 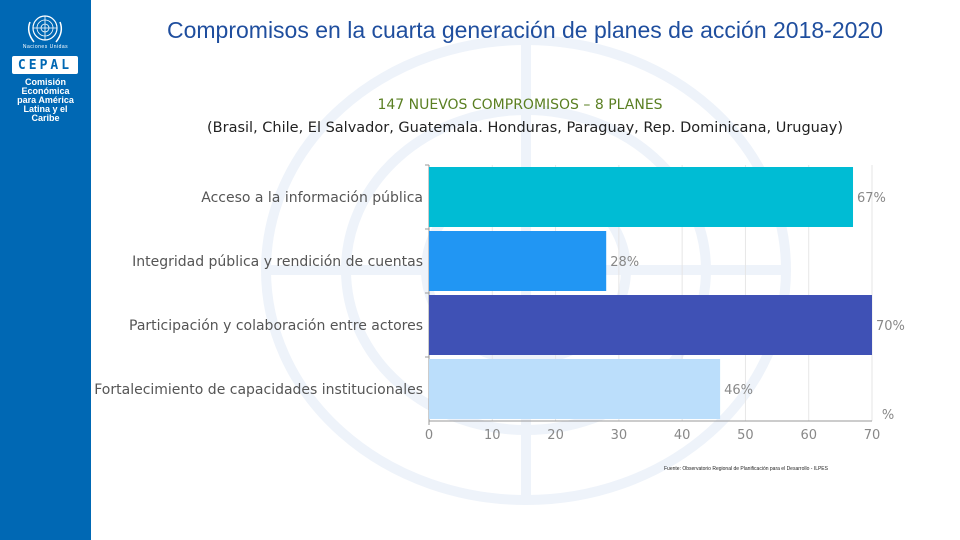 What do you see at coordinates (520, 105) in the screenshot?
I see `chart-subtitle: 147 NUEVOS COMPROMISOS – 8 PLANES` at bounding box center [520, 105].